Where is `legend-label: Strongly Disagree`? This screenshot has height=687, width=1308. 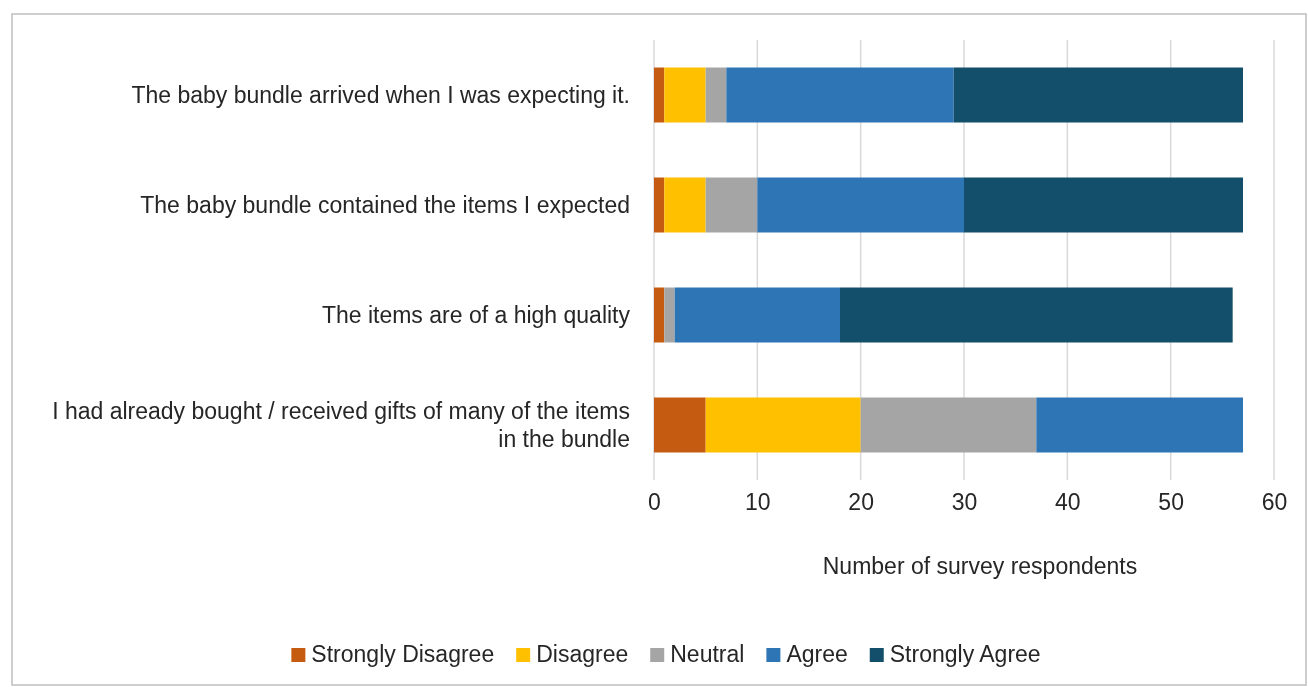
legend-label: Strongly Disagree is located at coordinates (403, 654).